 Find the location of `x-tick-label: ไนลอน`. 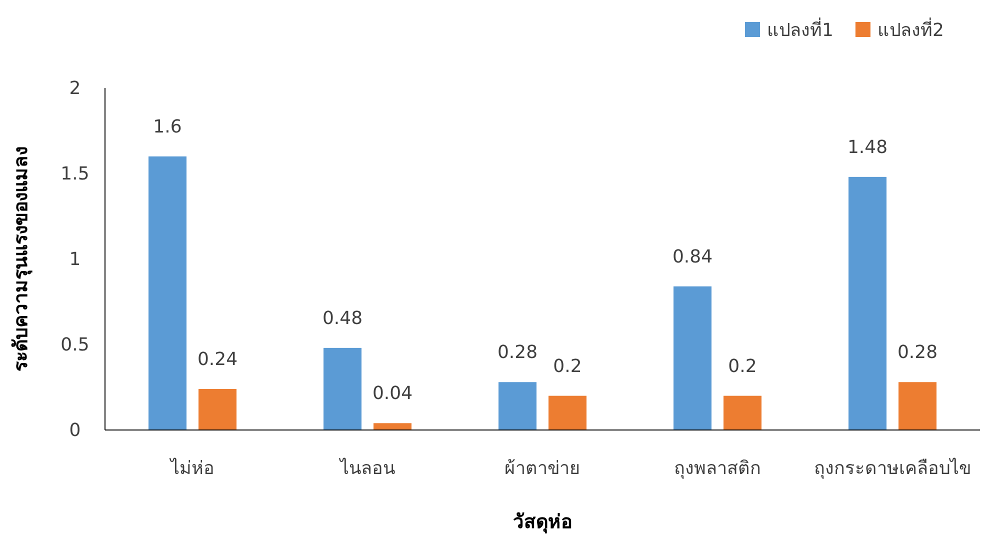

x-tick-label: ไนลอน is located at coordinates (366, 468).